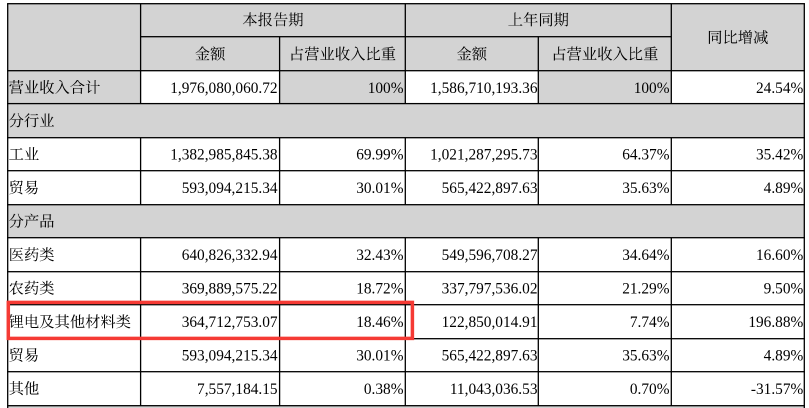  Describe the element at coordinates (777, 389) in the screenshot. I see `svg-text: -31.57%` at that location.